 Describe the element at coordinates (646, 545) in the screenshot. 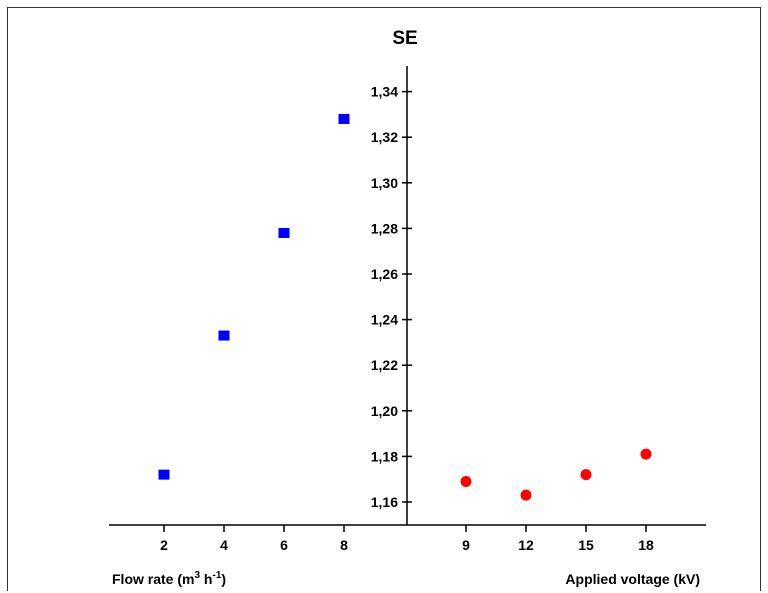

I see `x-tick-label: 18` at that location.